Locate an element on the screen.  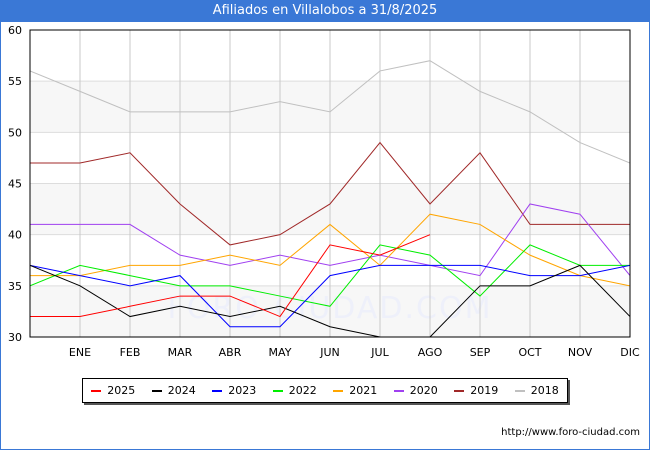
legend-label: 2018 is located at coordinates (544, 390).